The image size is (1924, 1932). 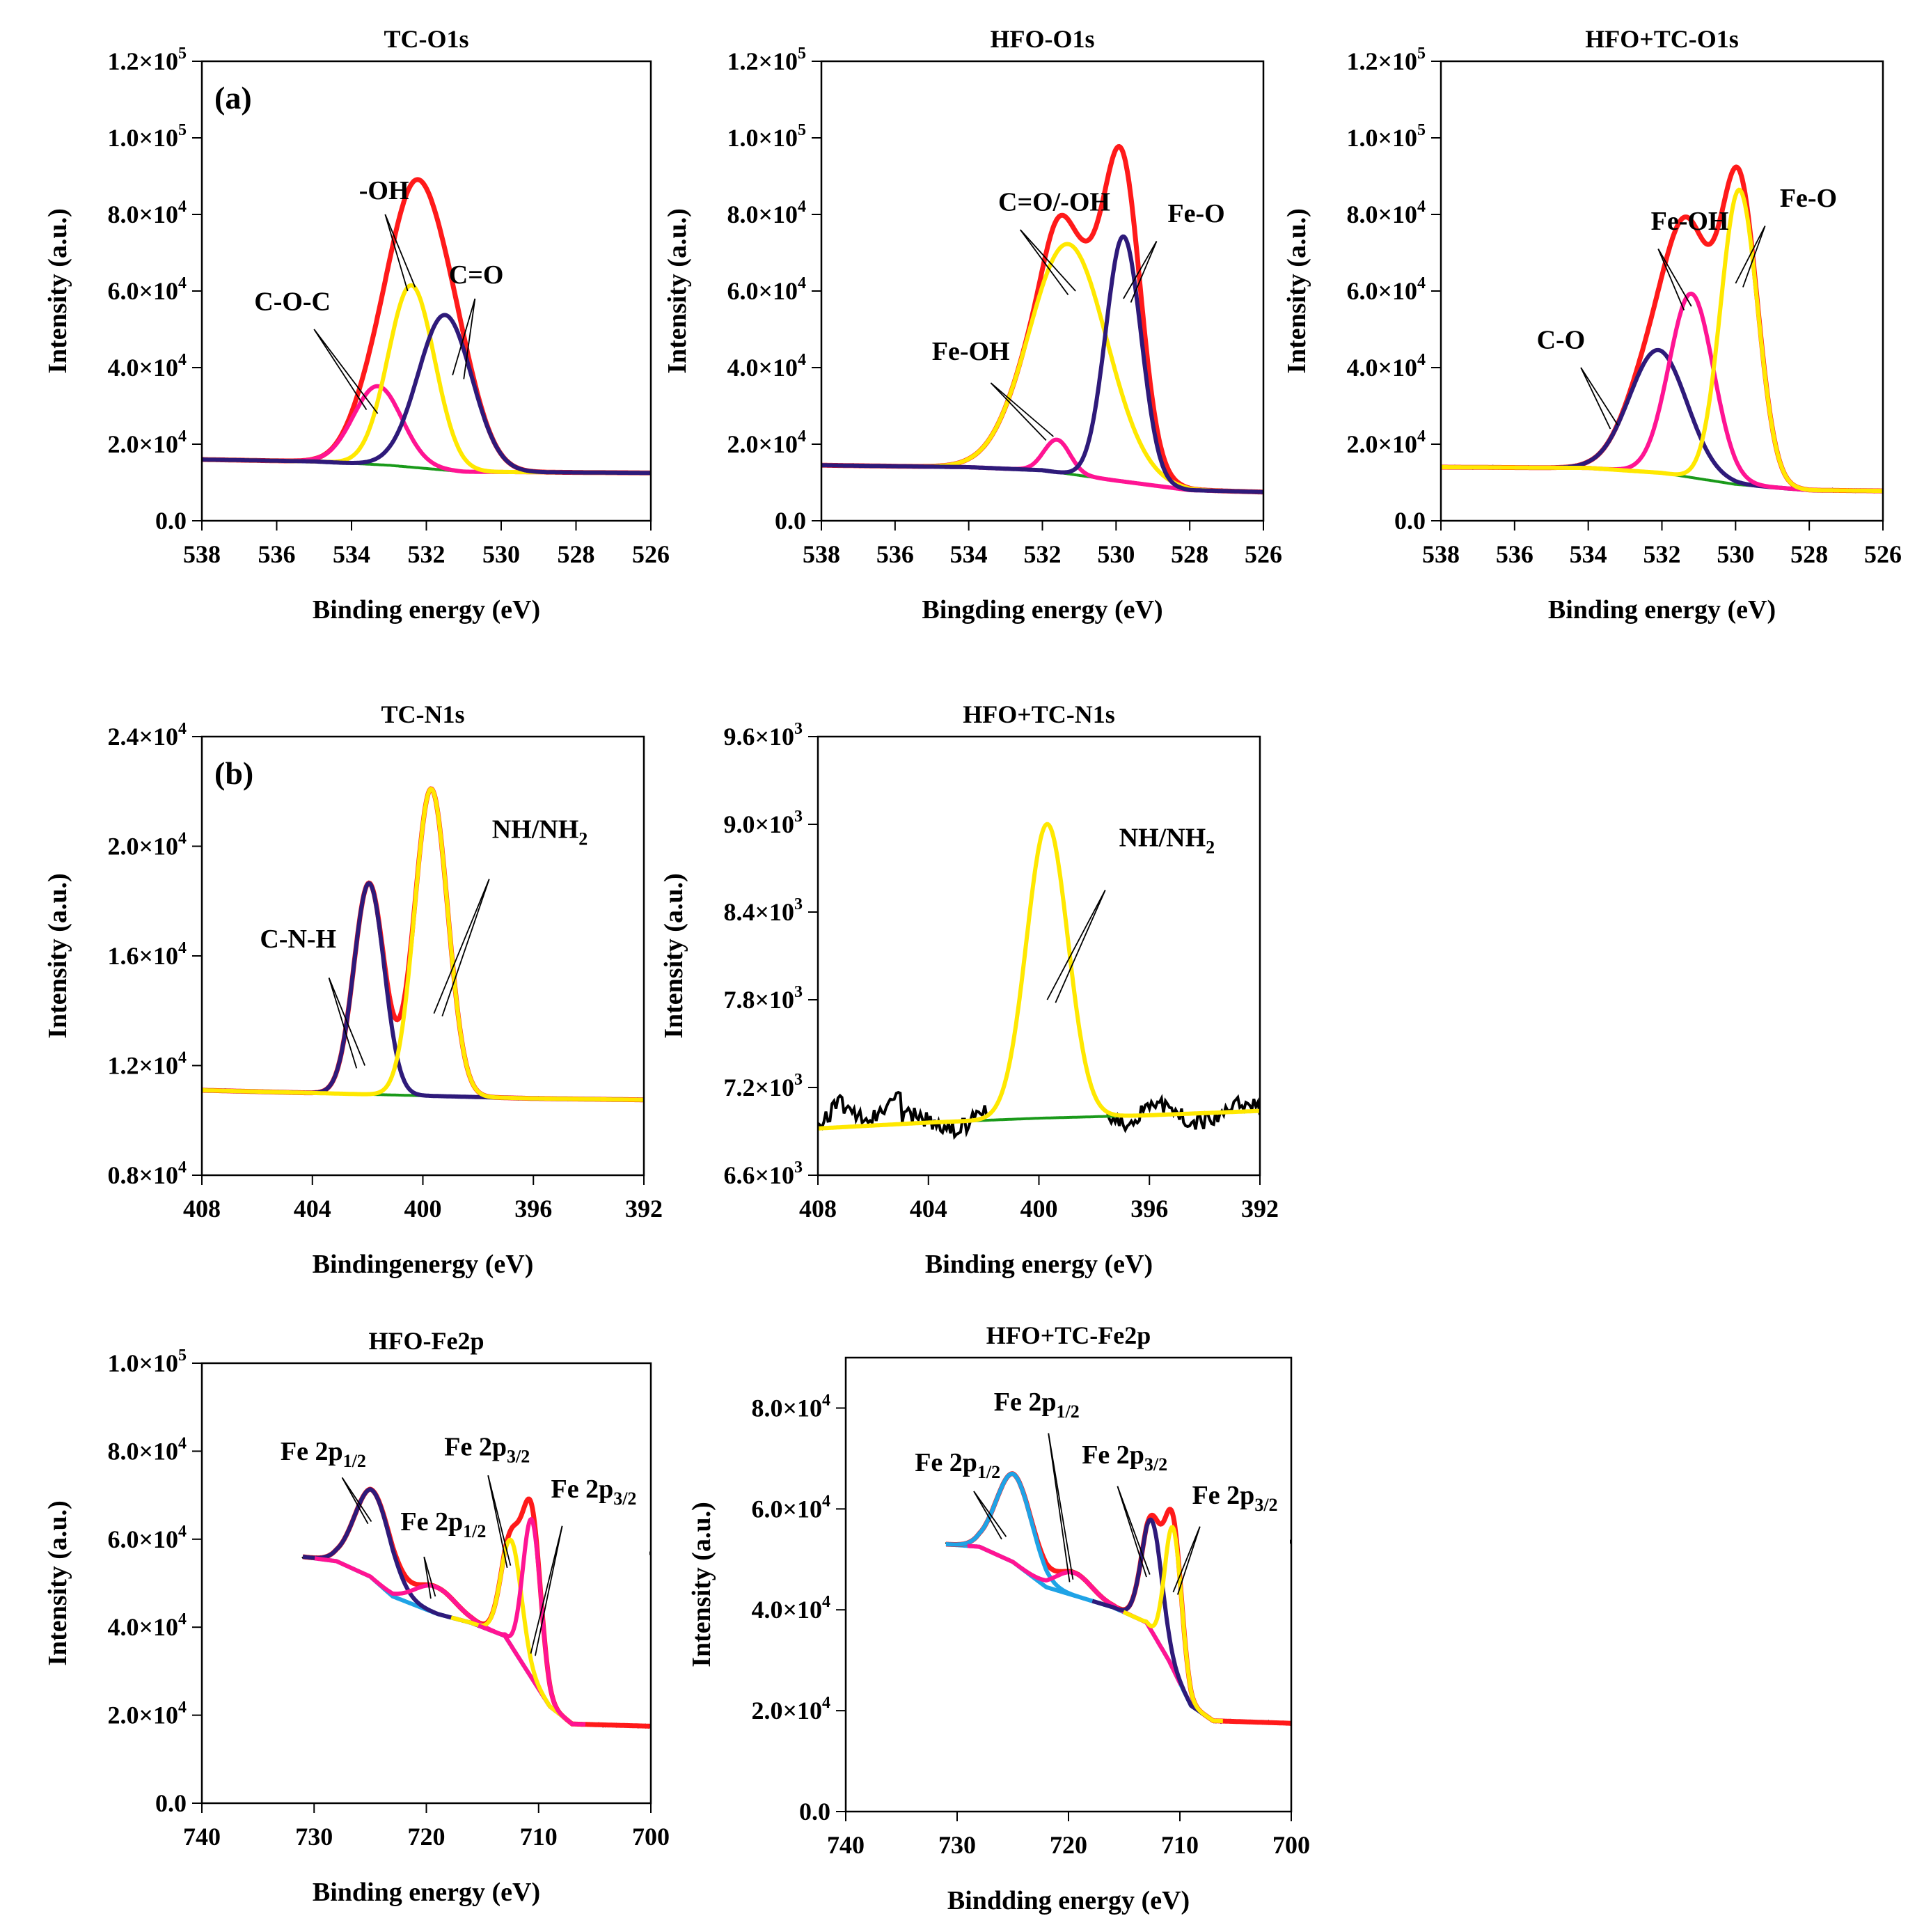 What do you see at coordinates (1034, 1542) in the screenshot?
I see `peak-fe-2p1-2-a` at bounding box center [1034, 1542].